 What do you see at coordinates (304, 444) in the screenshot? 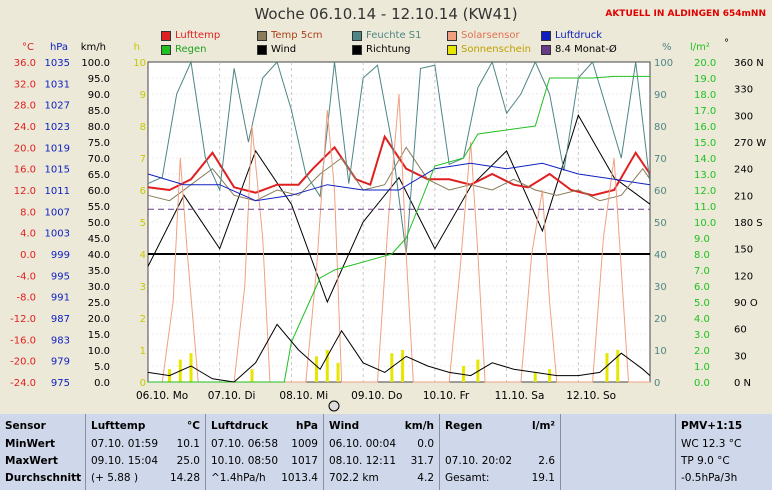
I see `pressure-min-value: 1009` at bounding box center [304, 444].